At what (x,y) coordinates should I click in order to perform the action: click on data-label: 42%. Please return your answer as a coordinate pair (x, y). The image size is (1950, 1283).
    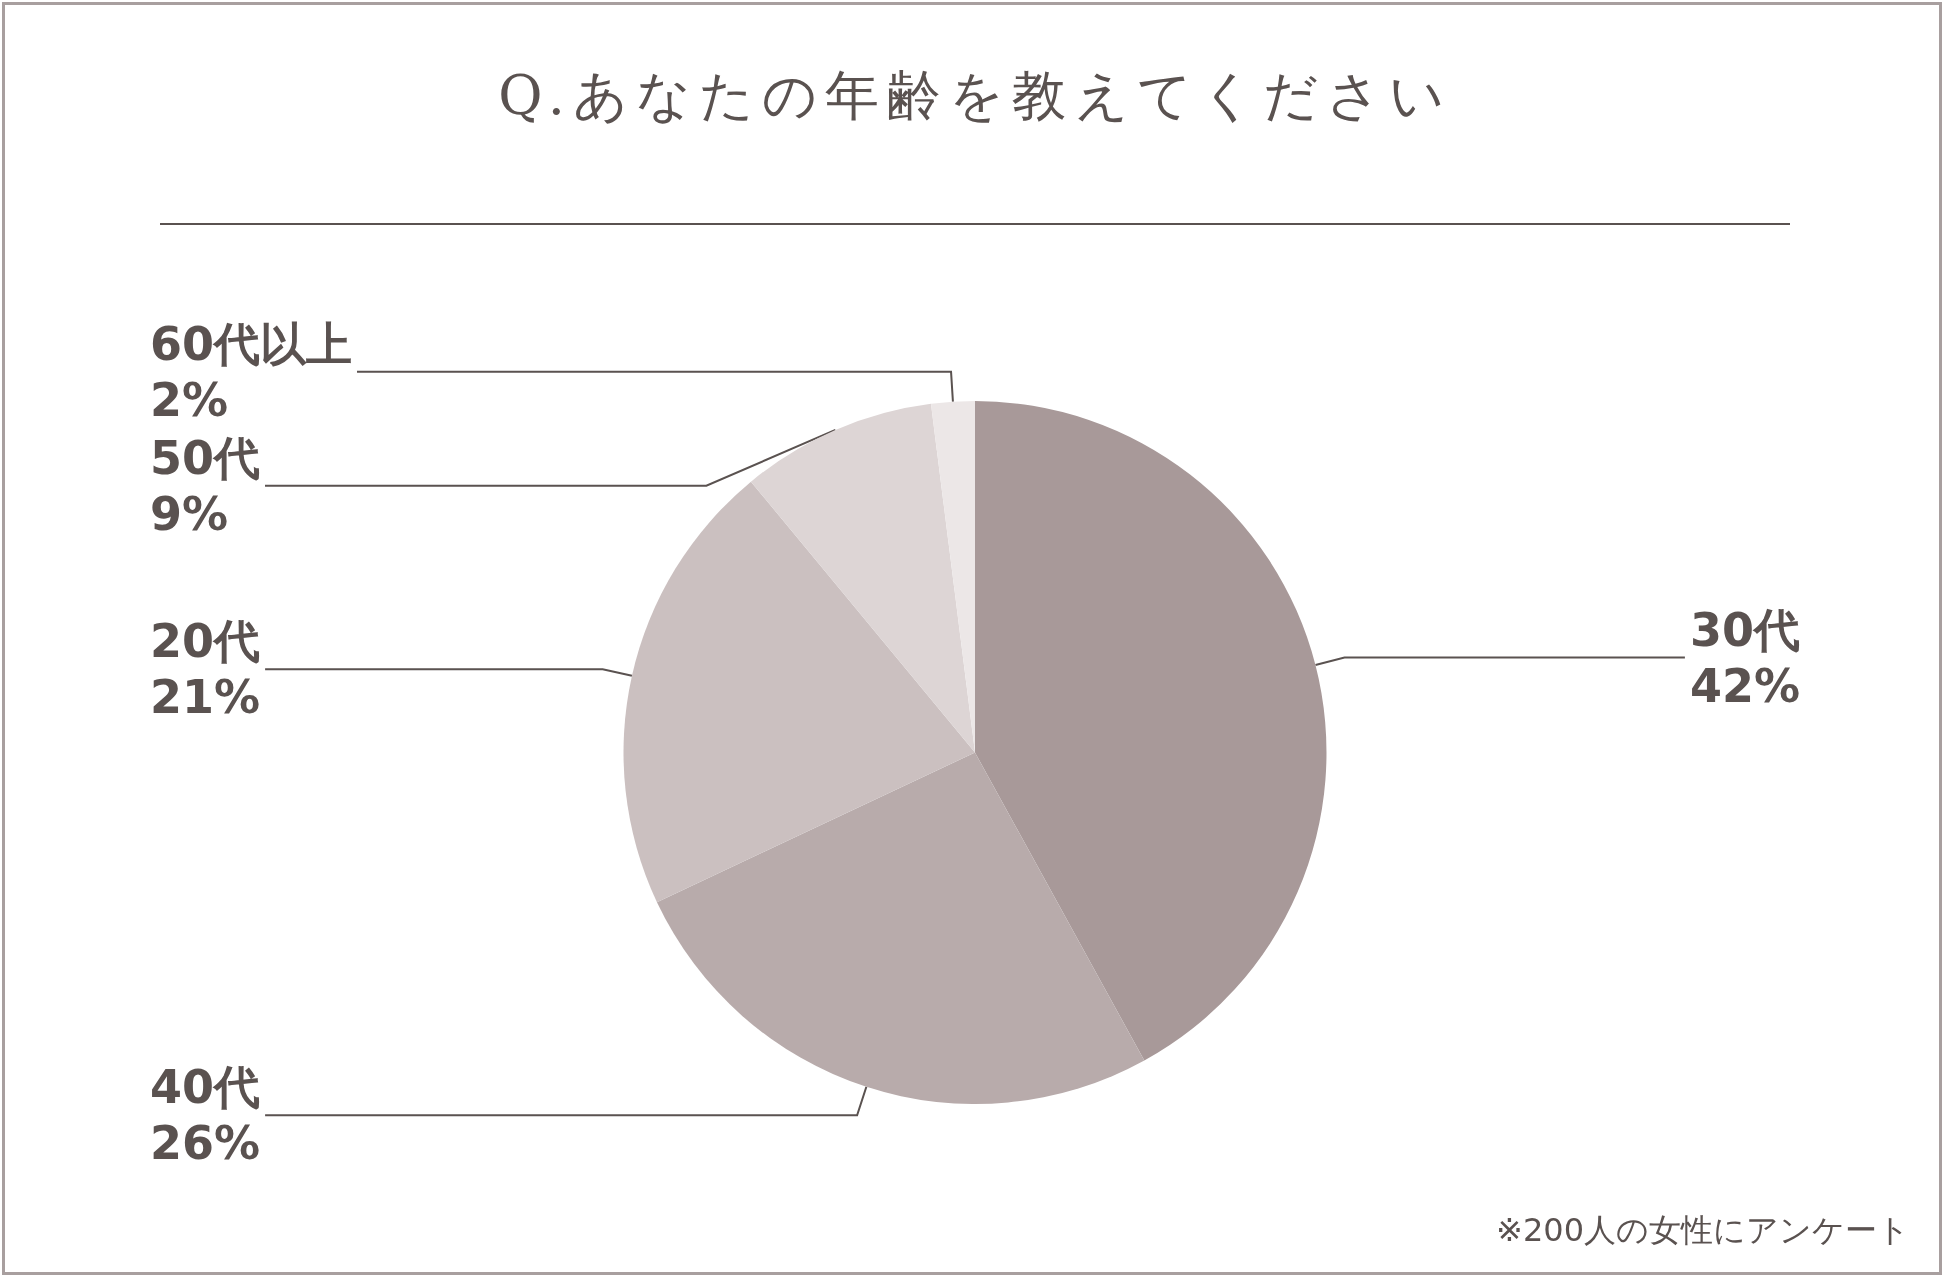
    Looking at the image, I should click on (1744, 685).